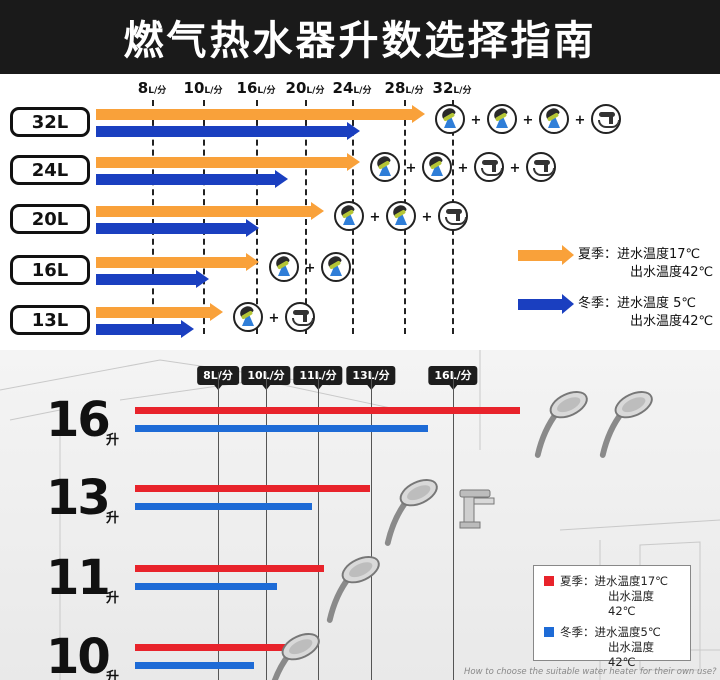 The image size is (720, 680). What do you see at coordinates (616, 312) in the screenshot?
I see `winter-legend-row: 冬季：进水温度 5℃ 出水温度42℃` at bounding box center [616, 312].